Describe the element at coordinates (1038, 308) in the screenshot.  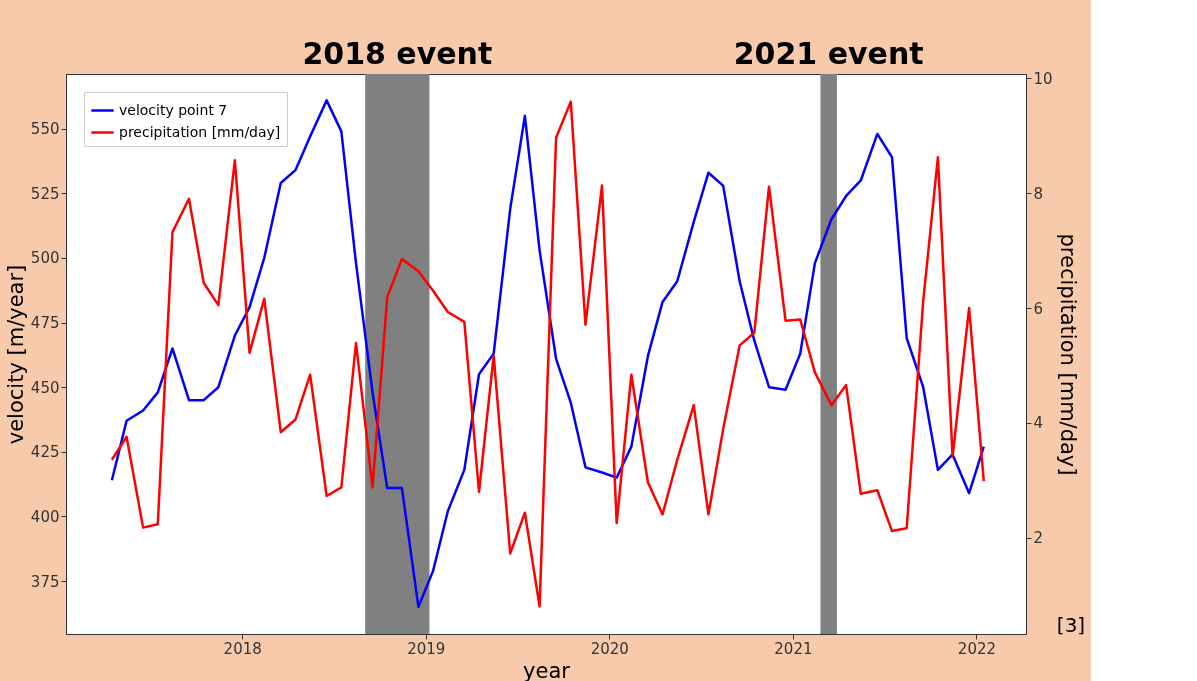
I see `y2-tick-label: 6` at that location.